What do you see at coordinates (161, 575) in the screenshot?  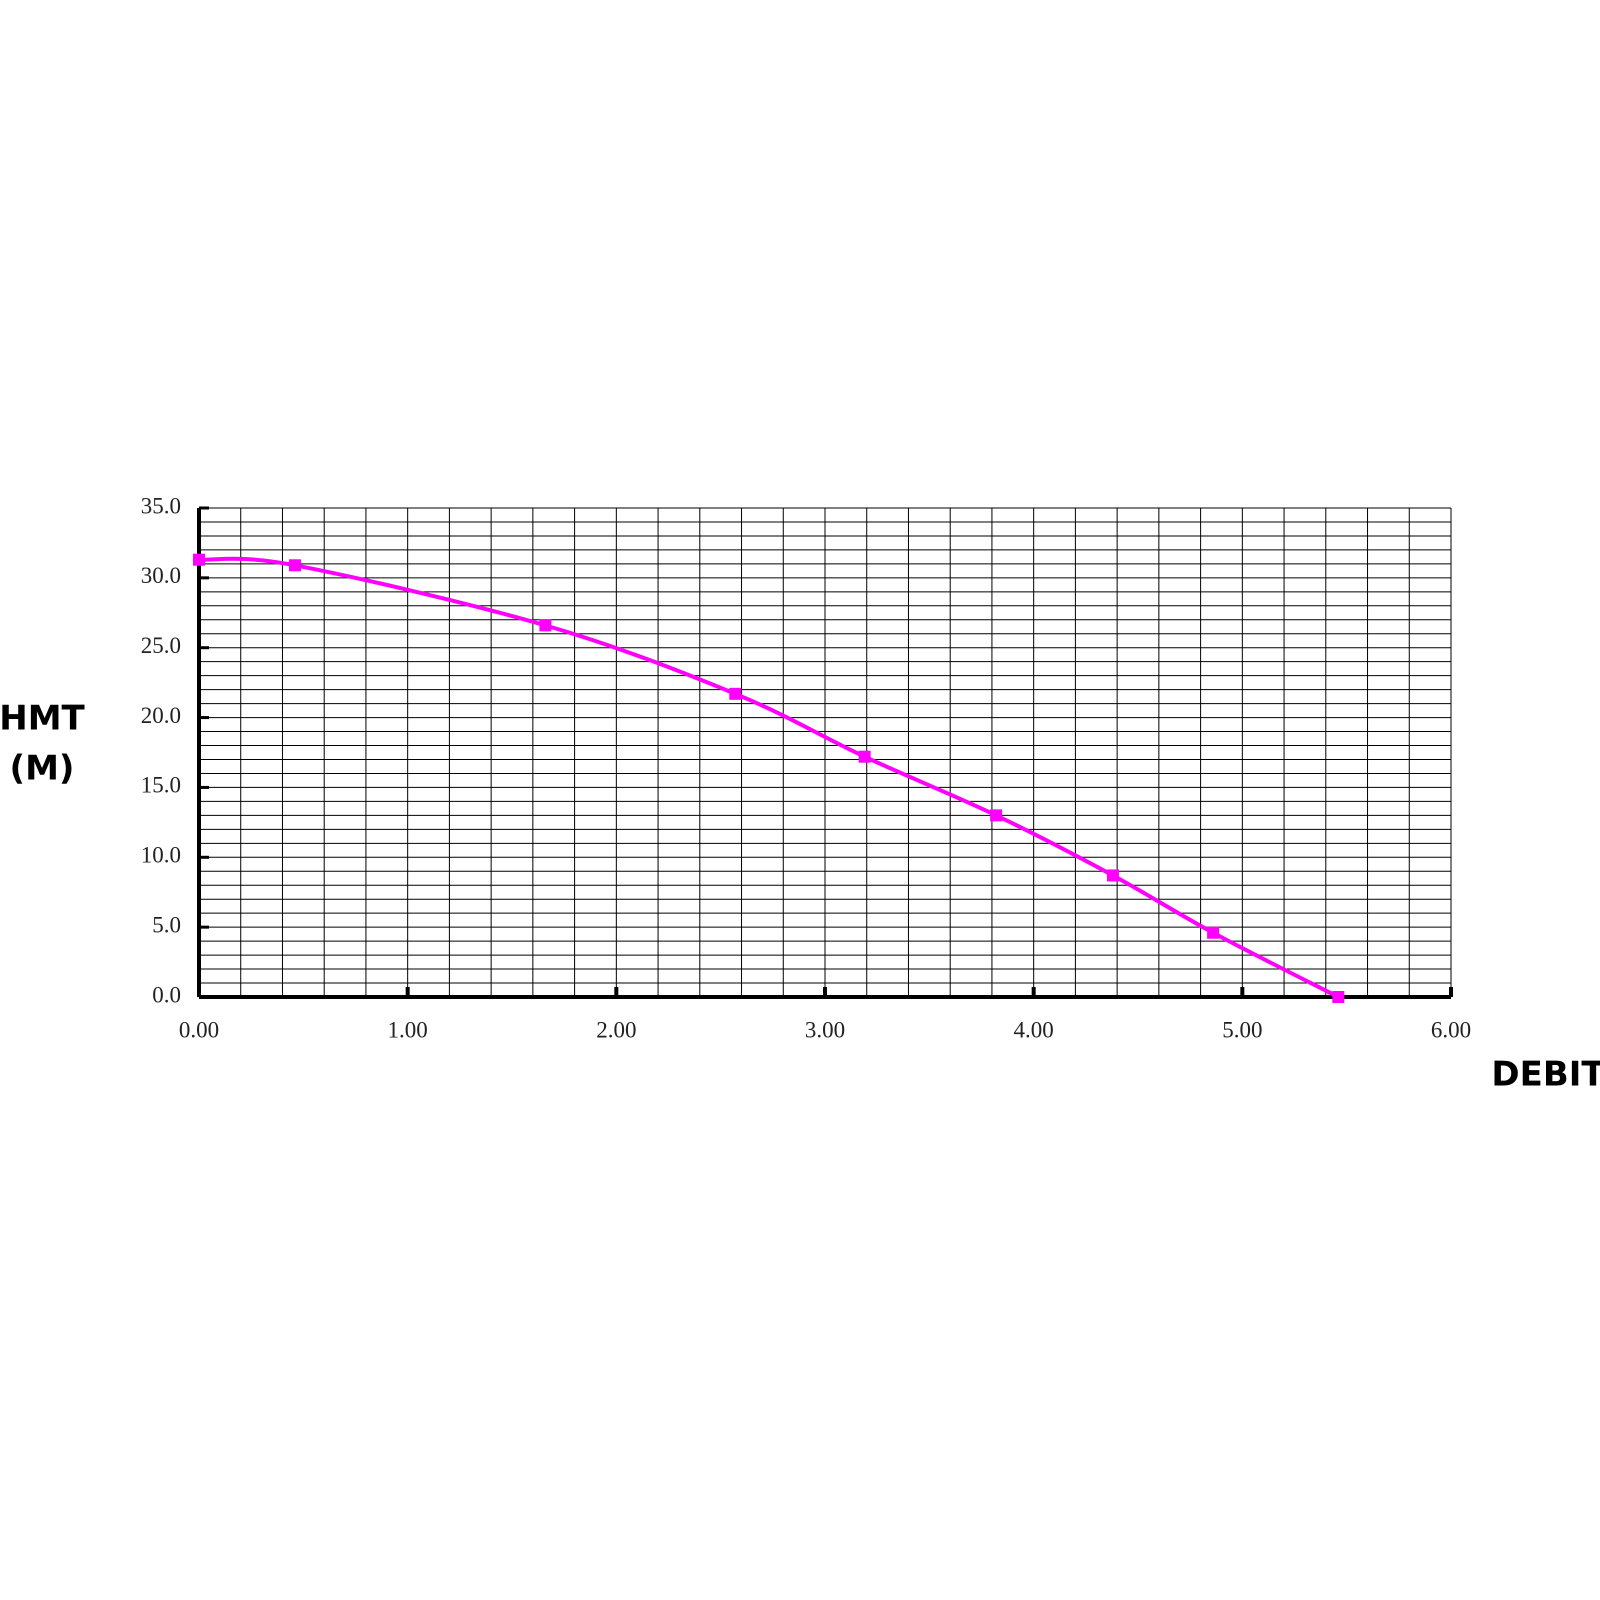 I see `y-tick-label: 30.0` at bounding box center [161, 575].